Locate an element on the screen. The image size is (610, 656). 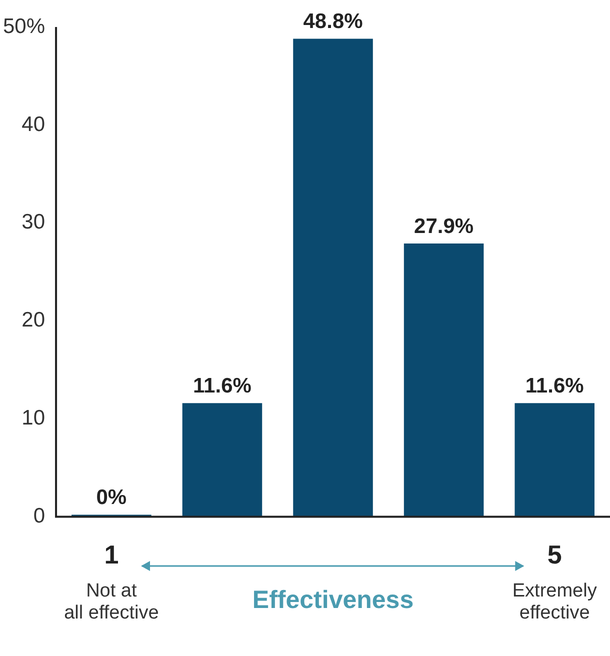
data-label: 0% is located at coordinates (111, 498).